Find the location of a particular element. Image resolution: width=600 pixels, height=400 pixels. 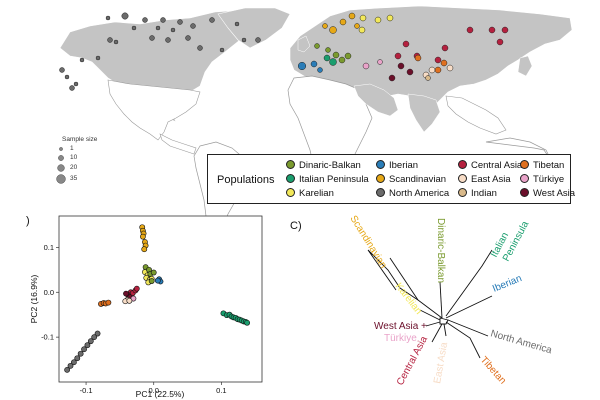

pca-ticks: -0.1 0.0 0.1 0.1 0.0 -0.1 is located at coordinates (134, 319).